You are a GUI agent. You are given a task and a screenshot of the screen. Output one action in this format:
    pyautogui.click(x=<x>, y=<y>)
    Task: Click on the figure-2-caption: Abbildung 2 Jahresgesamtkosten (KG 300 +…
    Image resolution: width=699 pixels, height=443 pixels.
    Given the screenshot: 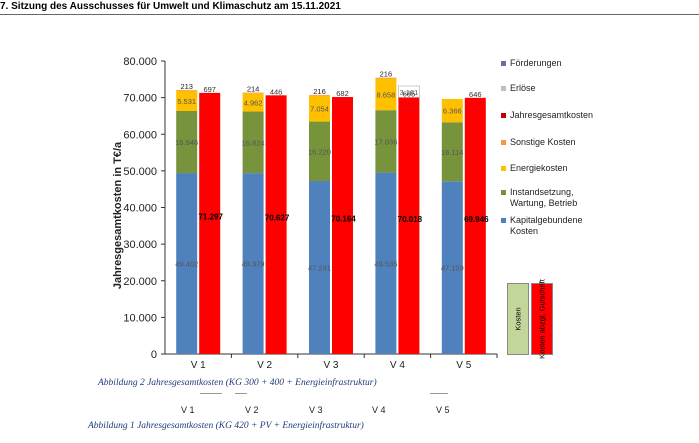 What is the action you would take?
    pyautogui.click(x=237, y=383)
    